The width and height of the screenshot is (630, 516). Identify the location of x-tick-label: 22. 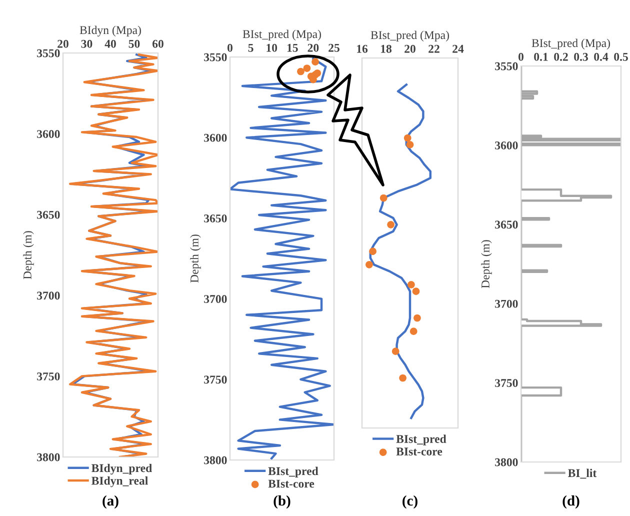
(434, 48).